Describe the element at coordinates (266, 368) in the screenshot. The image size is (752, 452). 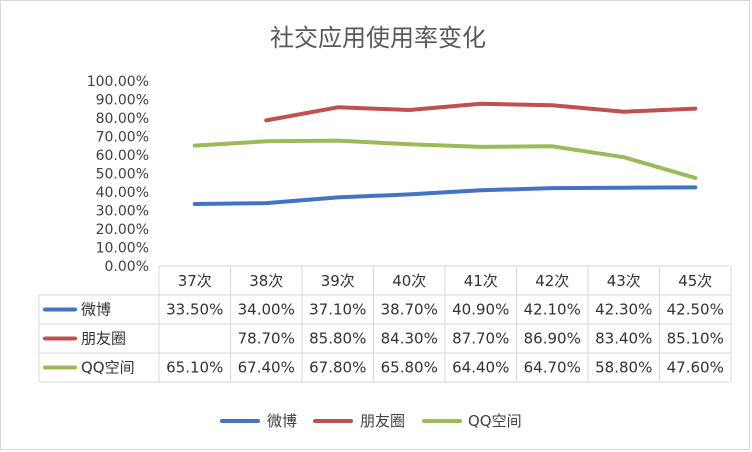
I see `data-label: 67.40%` at that location.